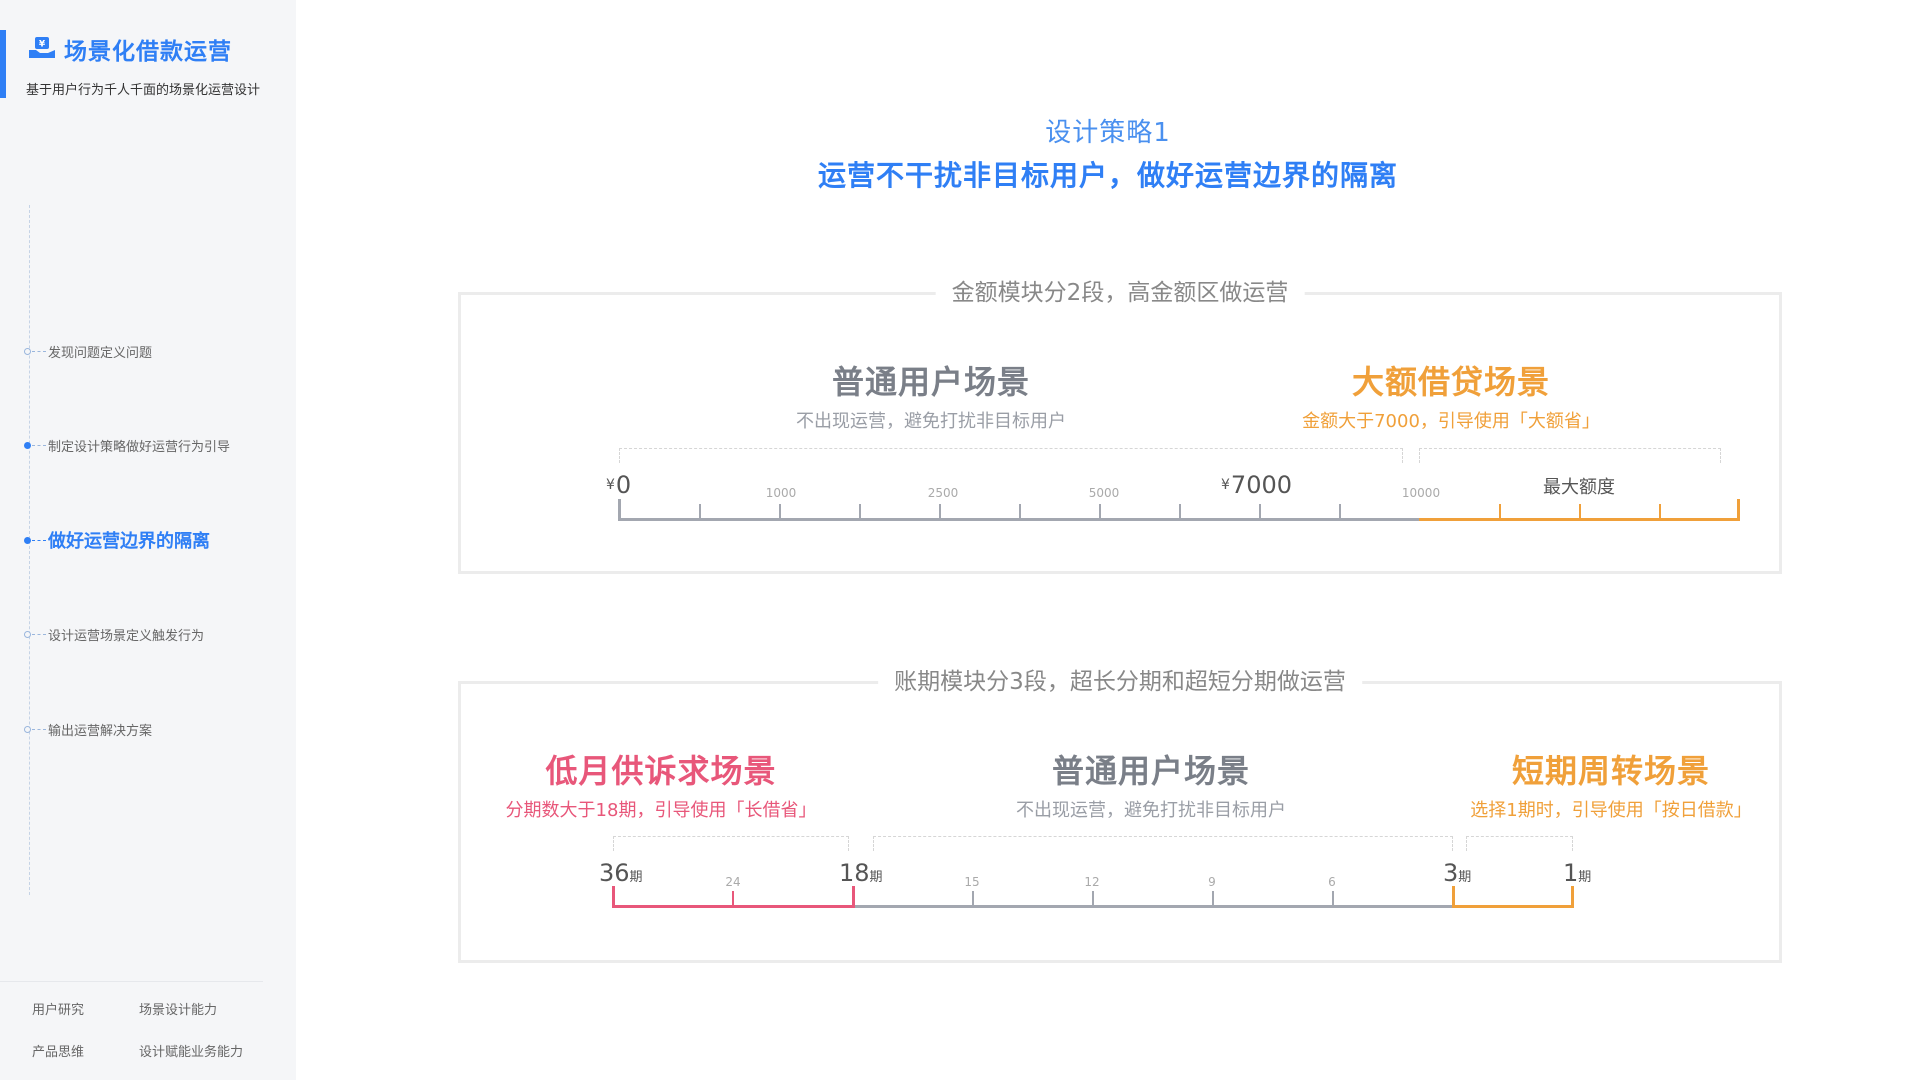 This screenshot has width=1920, height=1080. I want to click on strategy-eyebrow: 设计策略1, so click(1108, 133).